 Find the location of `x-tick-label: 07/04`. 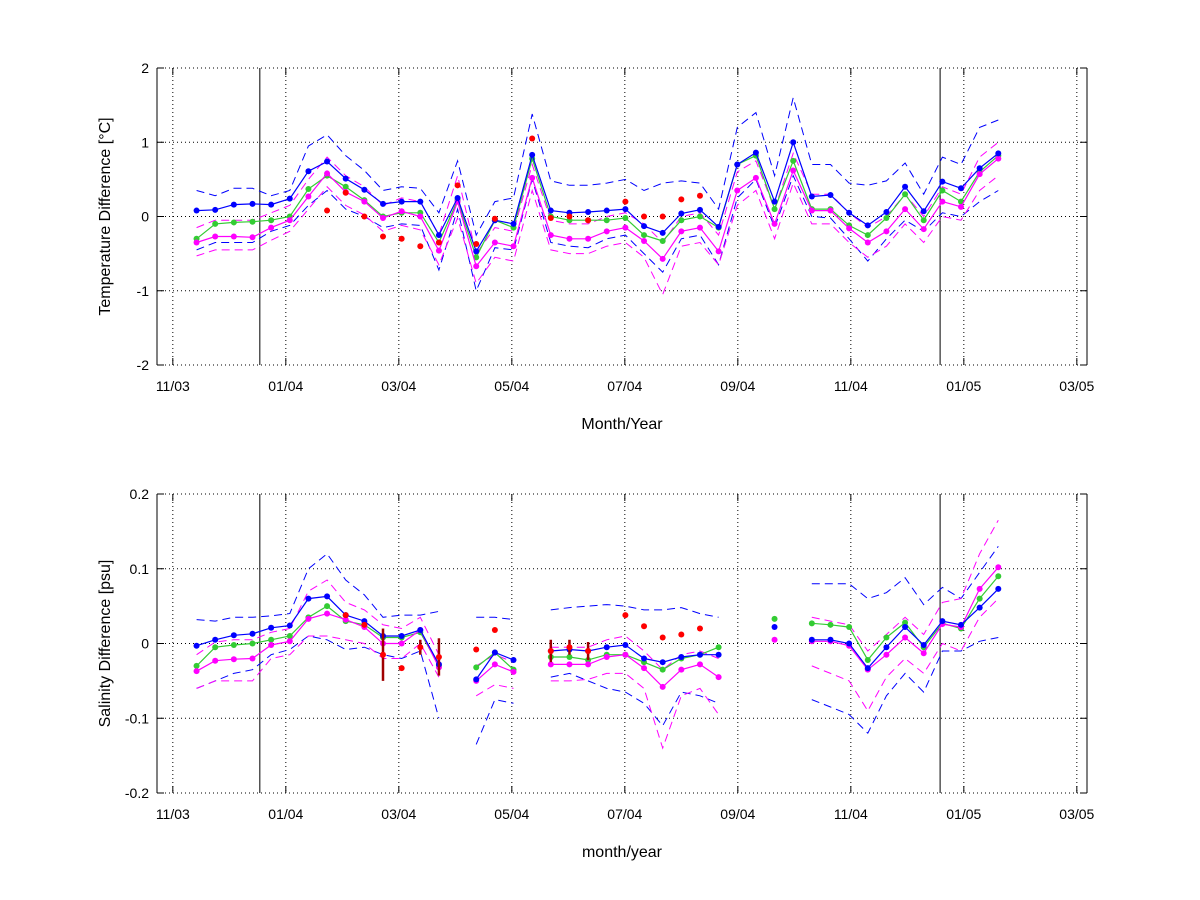

x-tick-label: 07/04 is located at coordinates (624, 814).